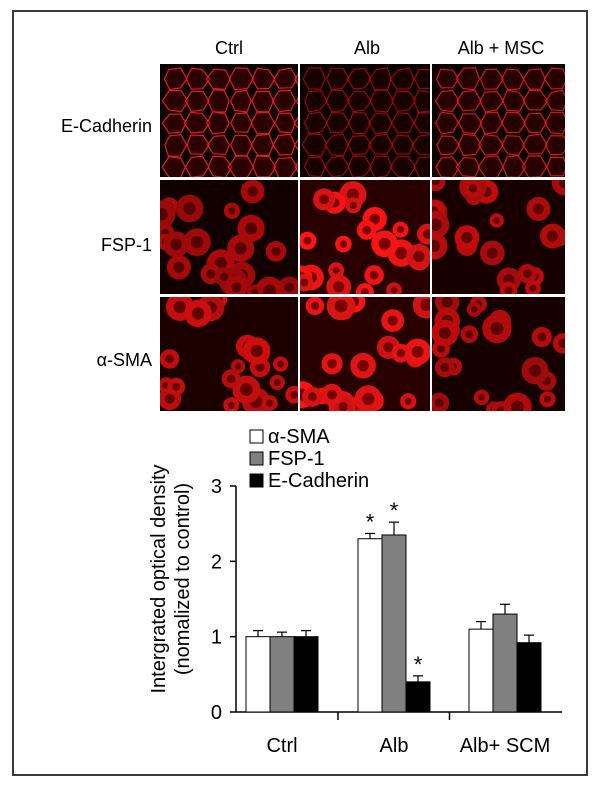 The width and height of the screenshot is (601, 788). What do you see at coordinates (229, 120) in the screenshot?
I see `micrograph-ecad-ctrl` at bounding box center [229, 120].